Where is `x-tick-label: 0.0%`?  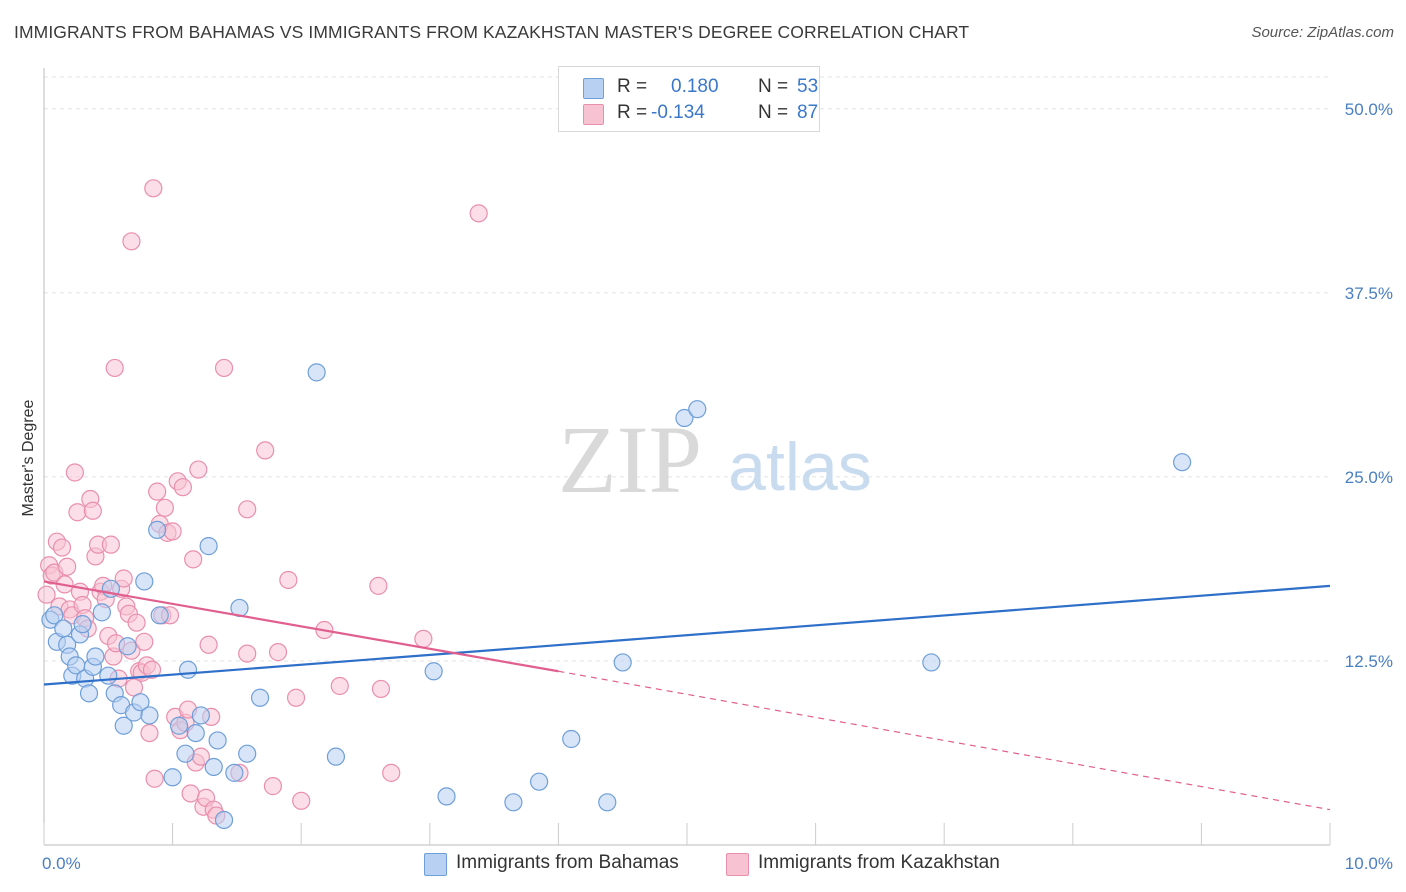
x-tick-label: 0.0% is located at coordinates (61, 863).